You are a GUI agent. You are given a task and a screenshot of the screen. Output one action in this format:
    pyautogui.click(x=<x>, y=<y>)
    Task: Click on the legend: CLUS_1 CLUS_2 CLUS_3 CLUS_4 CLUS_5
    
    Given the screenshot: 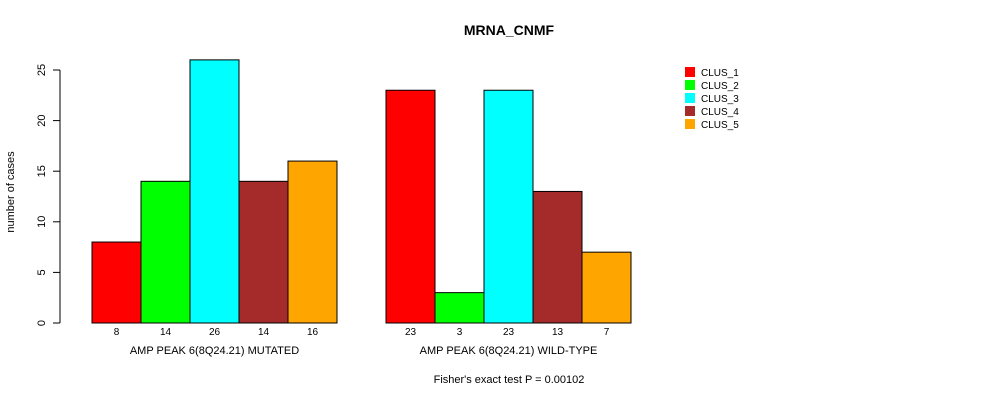 What is the action you would take?
    pyautogui.click(x=712, y=99)
    